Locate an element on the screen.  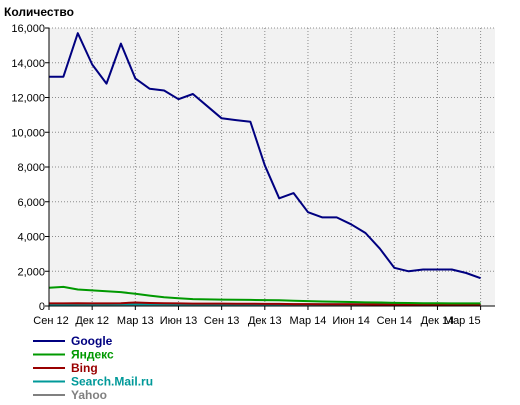
legend-label: Search.Mail.ru is located at coordinates (112, 382).